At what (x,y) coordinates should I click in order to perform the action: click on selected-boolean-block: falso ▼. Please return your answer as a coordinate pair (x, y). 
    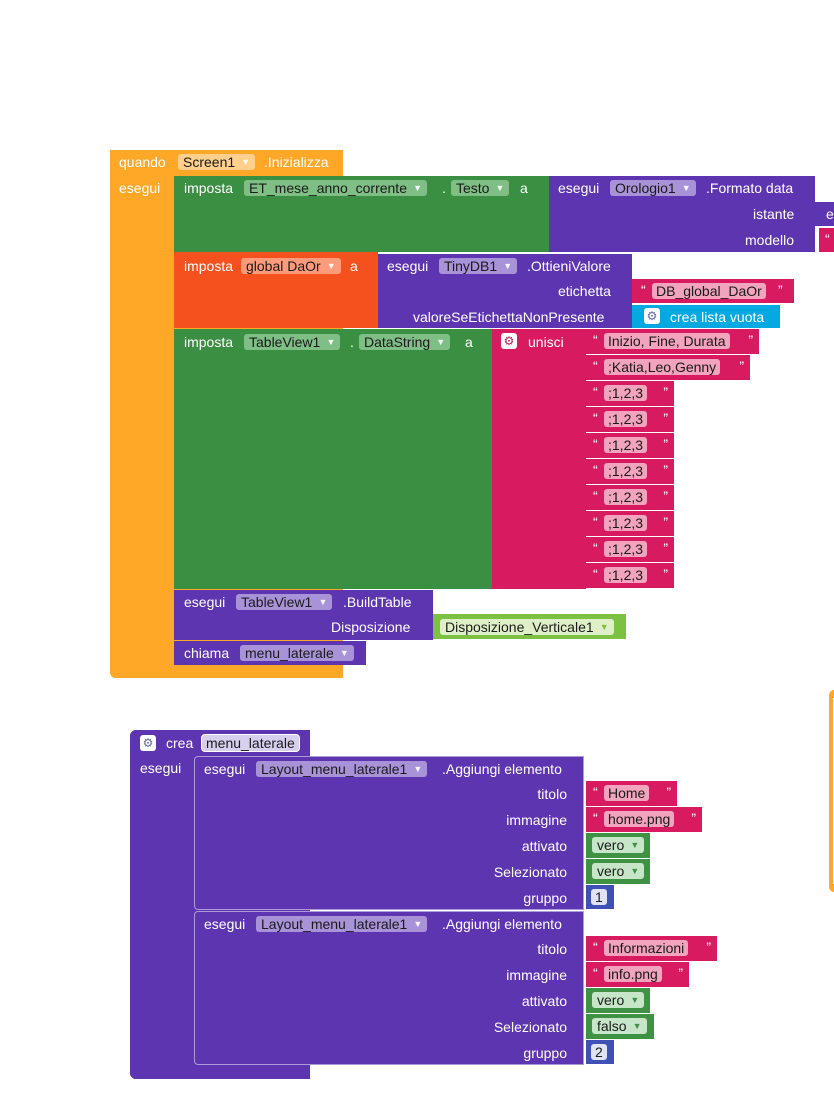
    Looking at the image, I should click on (620, 1026).